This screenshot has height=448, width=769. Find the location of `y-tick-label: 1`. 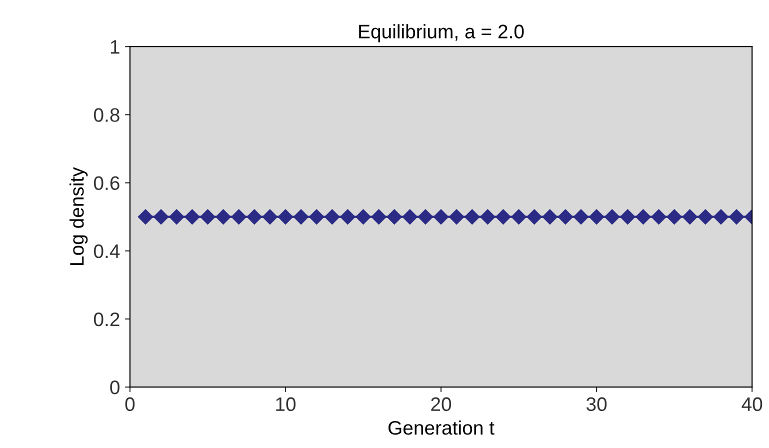

y-tick-label: 1 is located at coordinates (115, 47).